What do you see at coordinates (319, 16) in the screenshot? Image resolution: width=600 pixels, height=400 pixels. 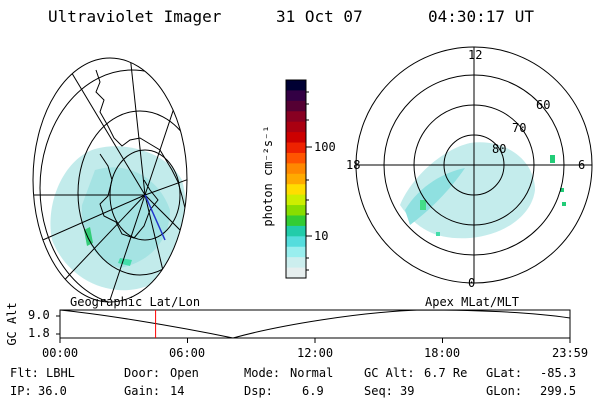 I see `date-label: 31 Oct 07` at bounding box center [319, 16].